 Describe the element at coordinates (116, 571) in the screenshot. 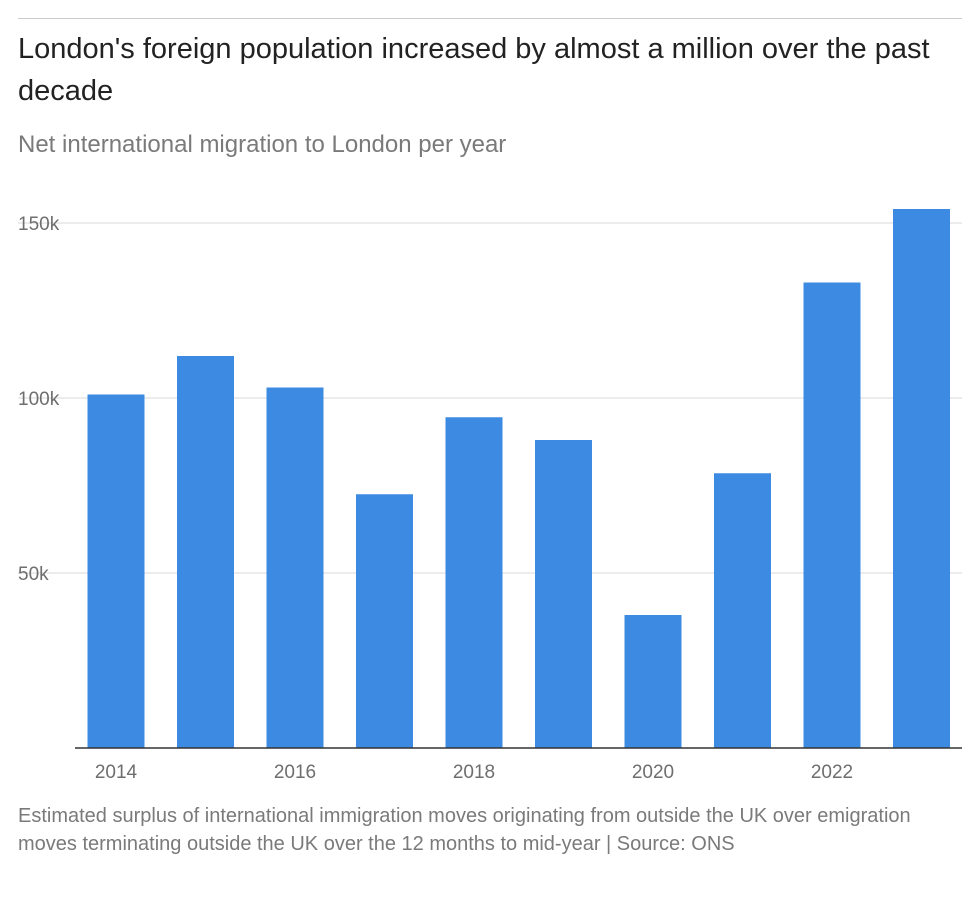

I see `bar-2014` at that location.